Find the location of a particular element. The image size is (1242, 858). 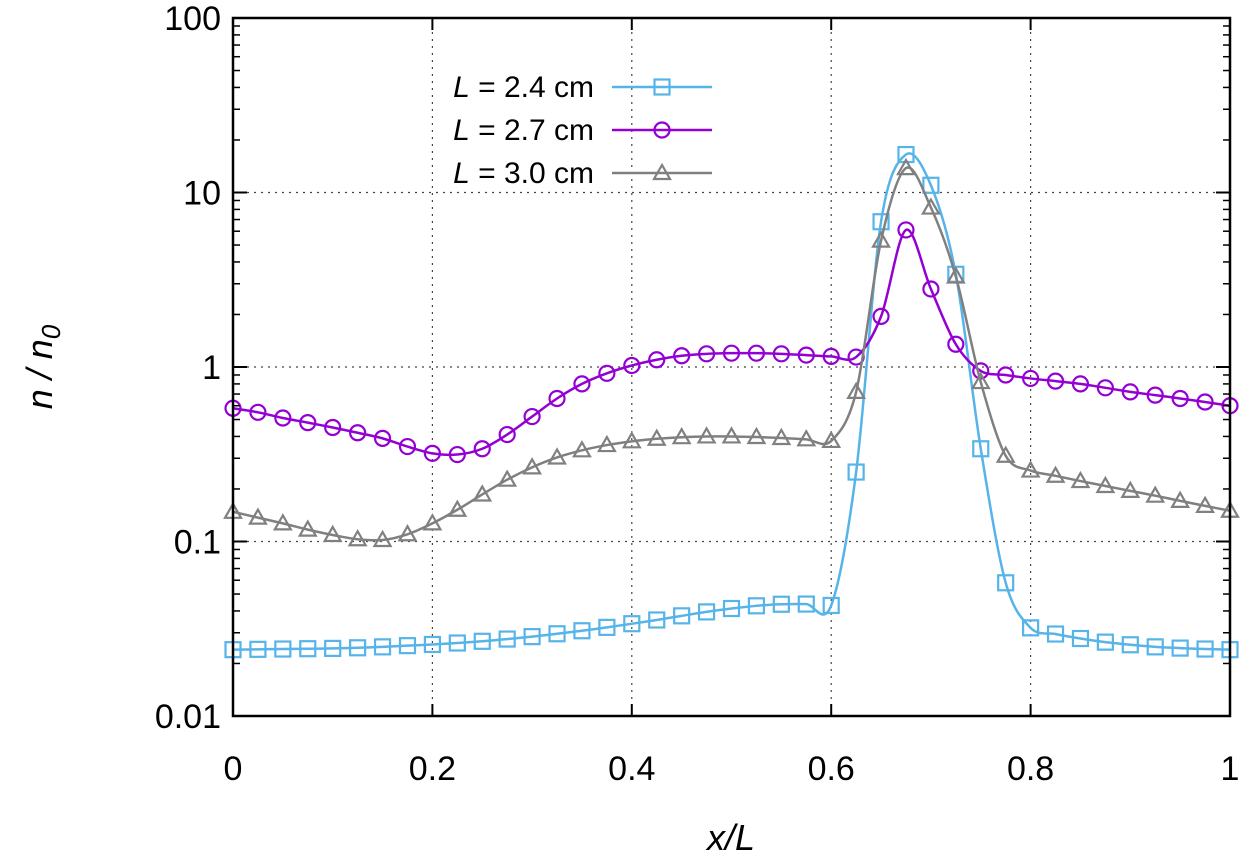

legend-marker-circle is located at coordinates (662, 130).